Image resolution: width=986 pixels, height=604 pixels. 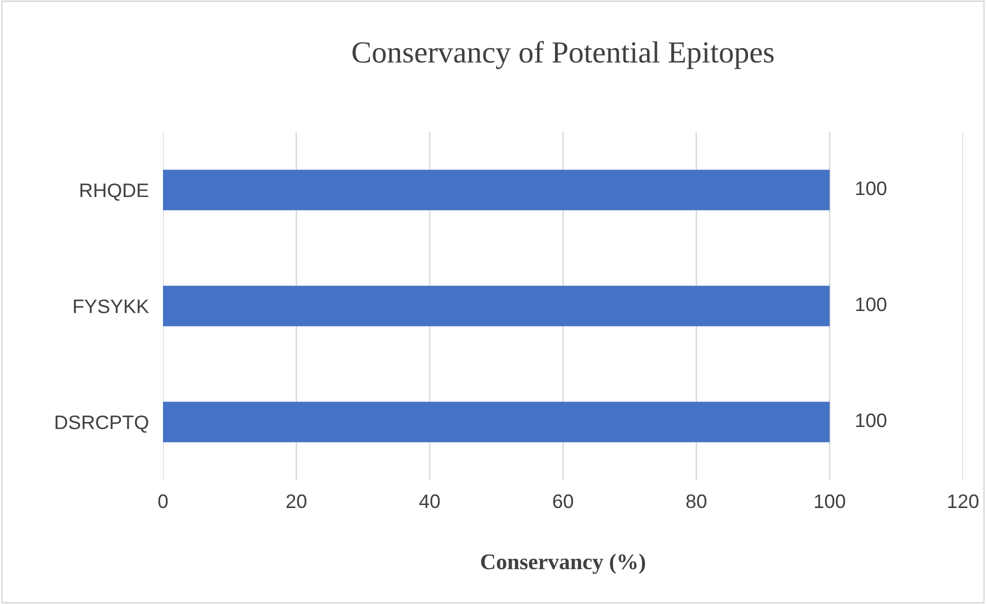 I want to click on x-tick-label: 80, so click(x=696, y=501).